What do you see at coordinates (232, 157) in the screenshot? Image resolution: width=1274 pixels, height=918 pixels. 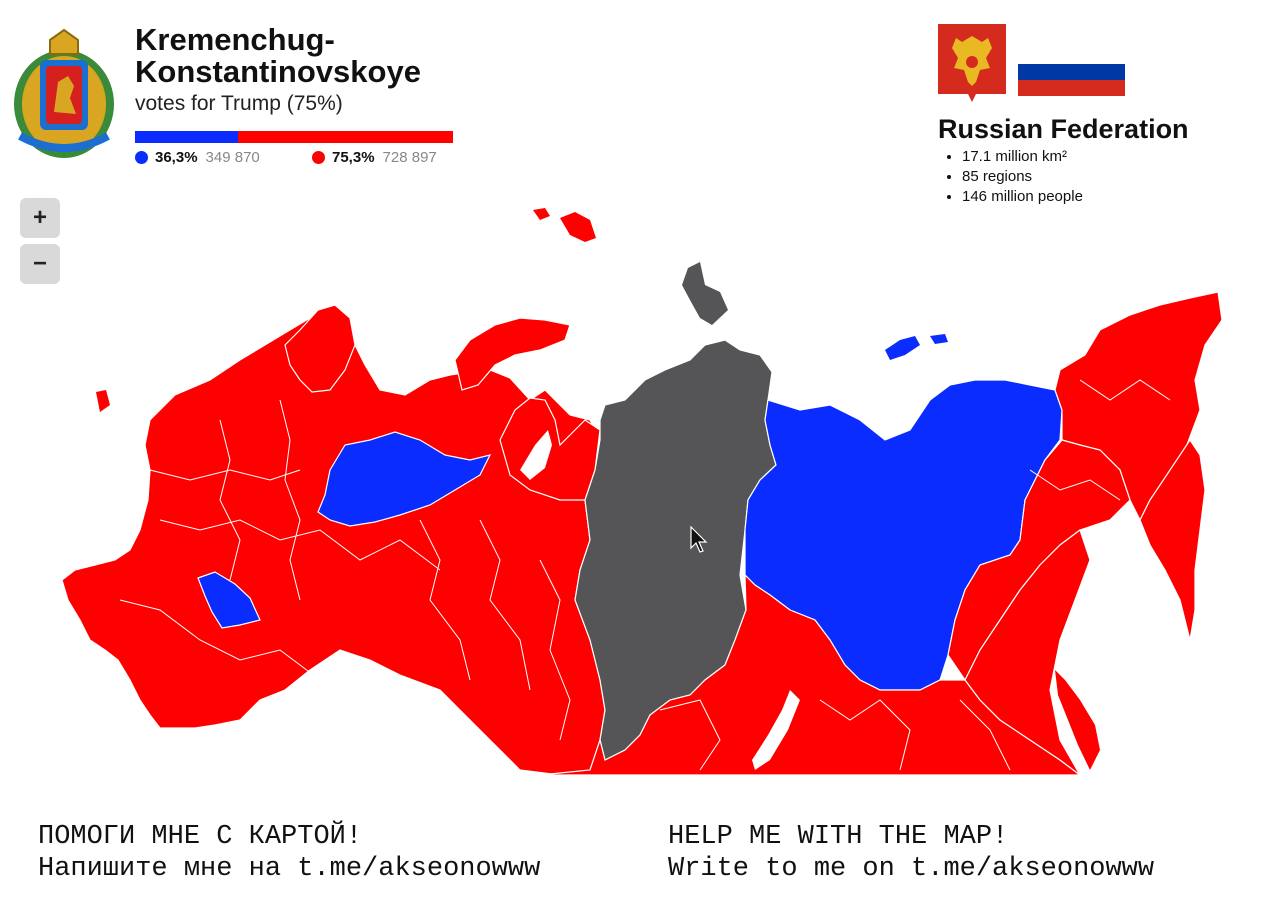 I see `result-blue-votes: 349 870` at bounding box center [232, 157].